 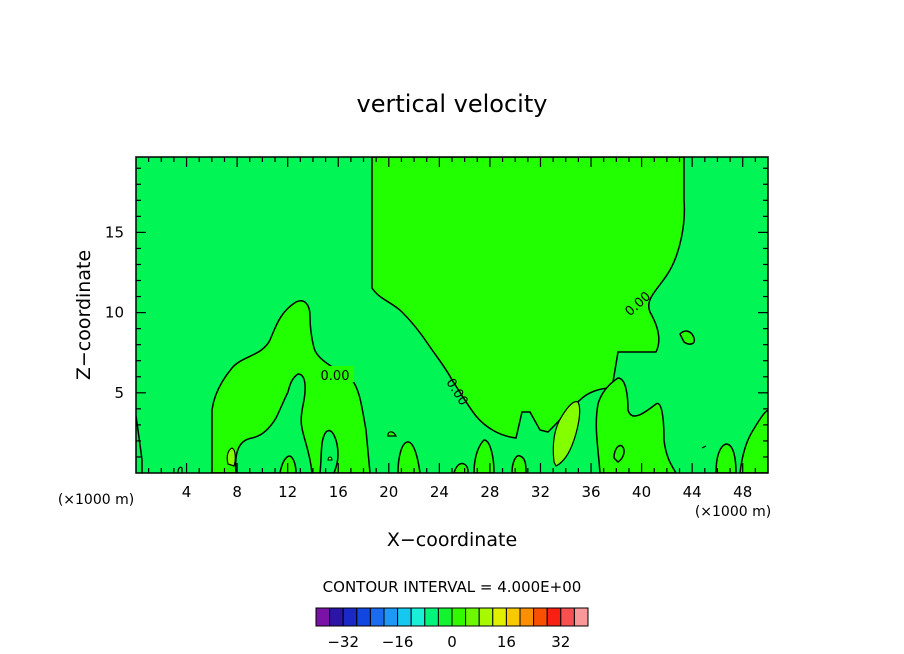 I want to click on x-tick-label: 16, so click(x=338, y=492).